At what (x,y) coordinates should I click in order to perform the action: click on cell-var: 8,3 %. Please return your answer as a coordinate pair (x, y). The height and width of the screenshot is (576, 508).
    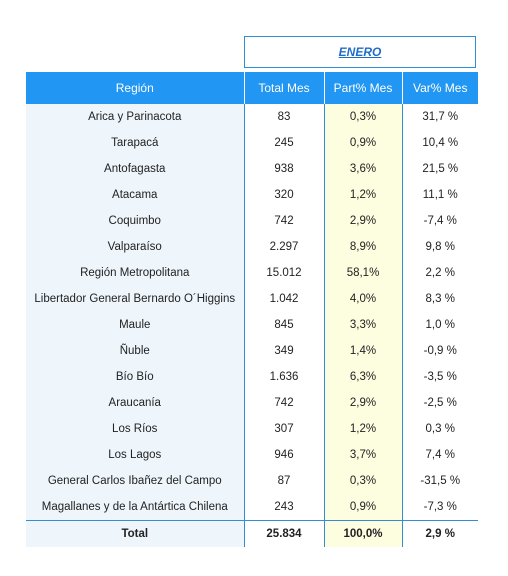
    Looking at the image, I should click on (439, 299).